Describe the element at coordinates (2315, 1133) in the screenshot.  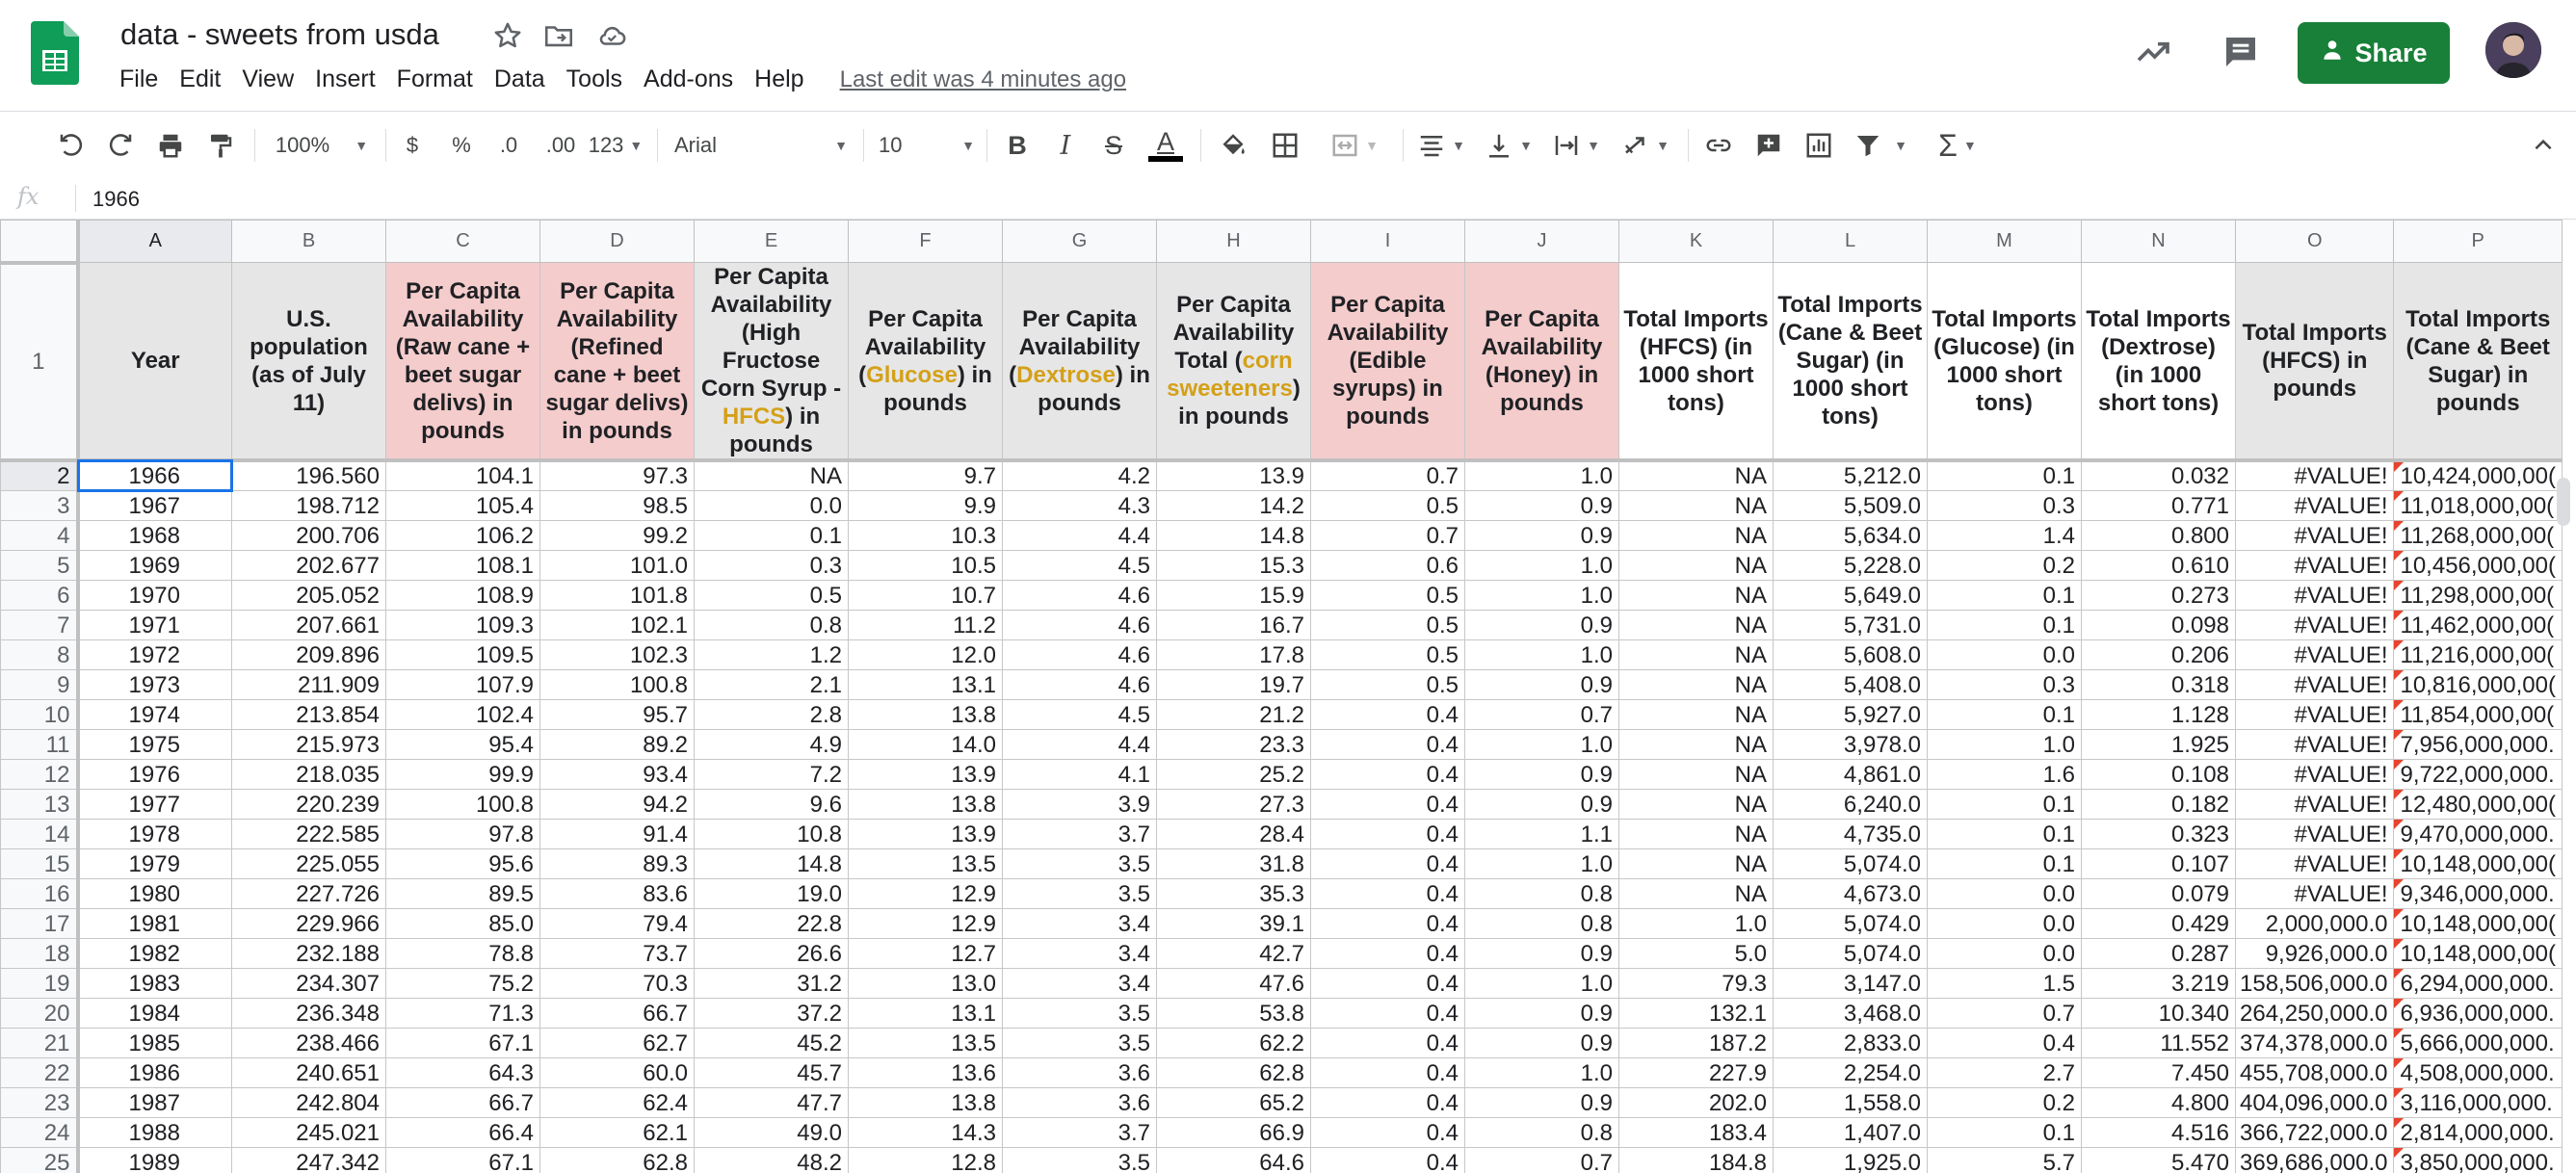
I see `cell-o24: 366,722,000.0` at that location.